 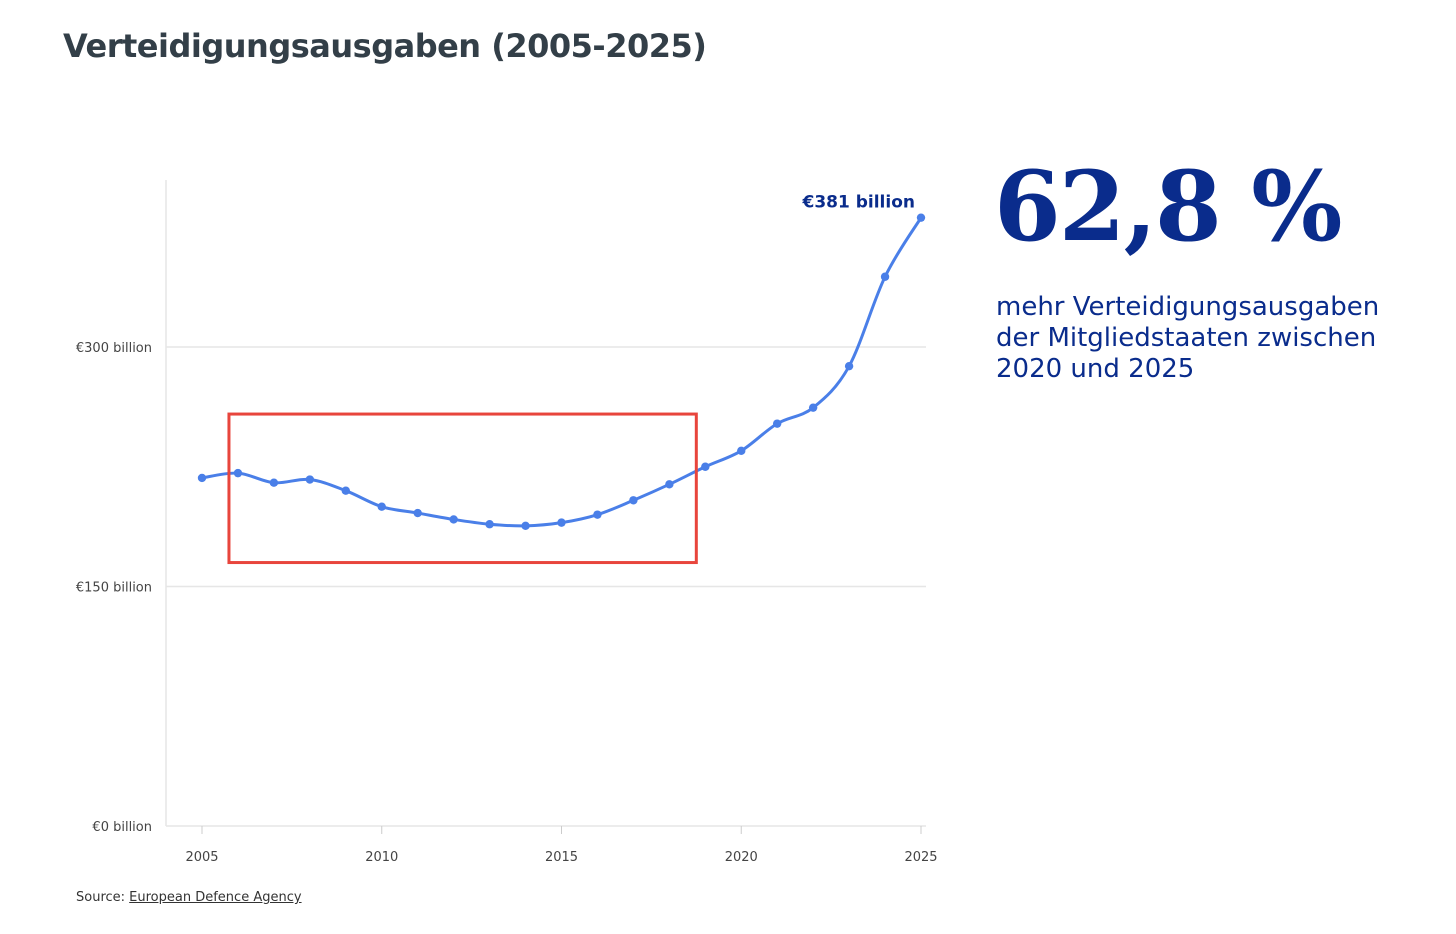 I want to click on source-link: European Defence Agency, so click(x=215, y=897).